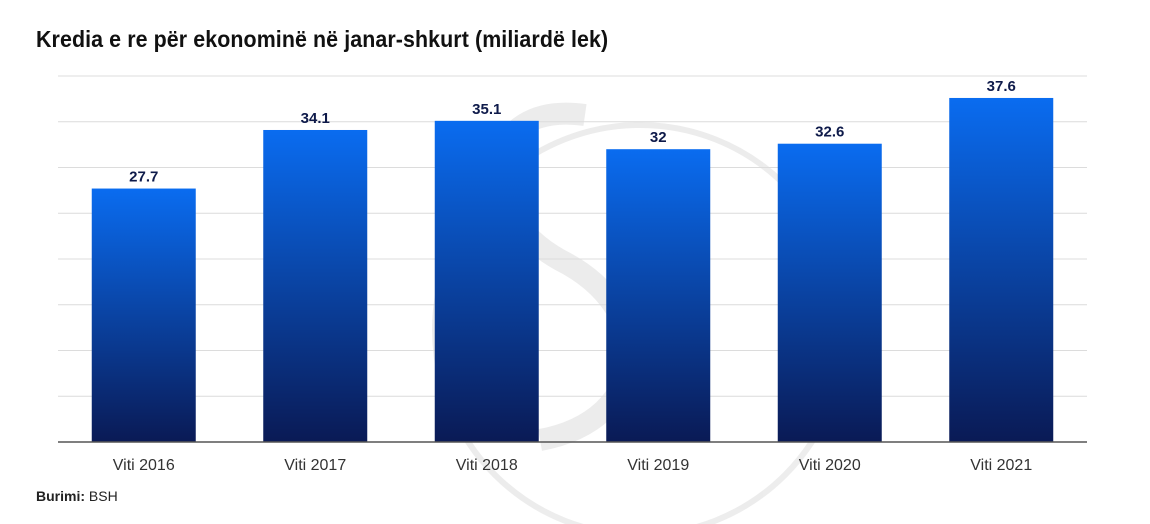 This screenshot has width=1150, height=524. I want to click on bar-value-label: 27.7, so click(143, 177).